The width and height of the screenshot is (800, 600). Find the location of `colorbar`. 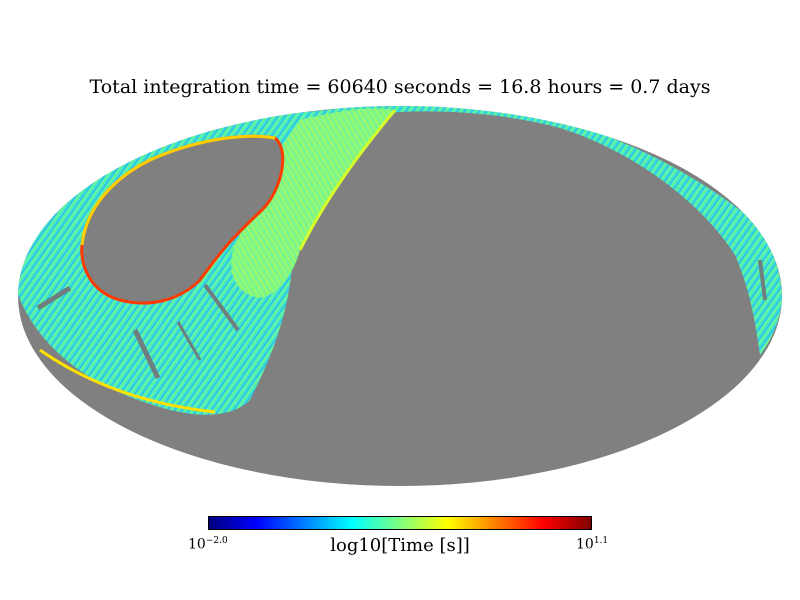

colorbar is located at coordinates (400, 523).